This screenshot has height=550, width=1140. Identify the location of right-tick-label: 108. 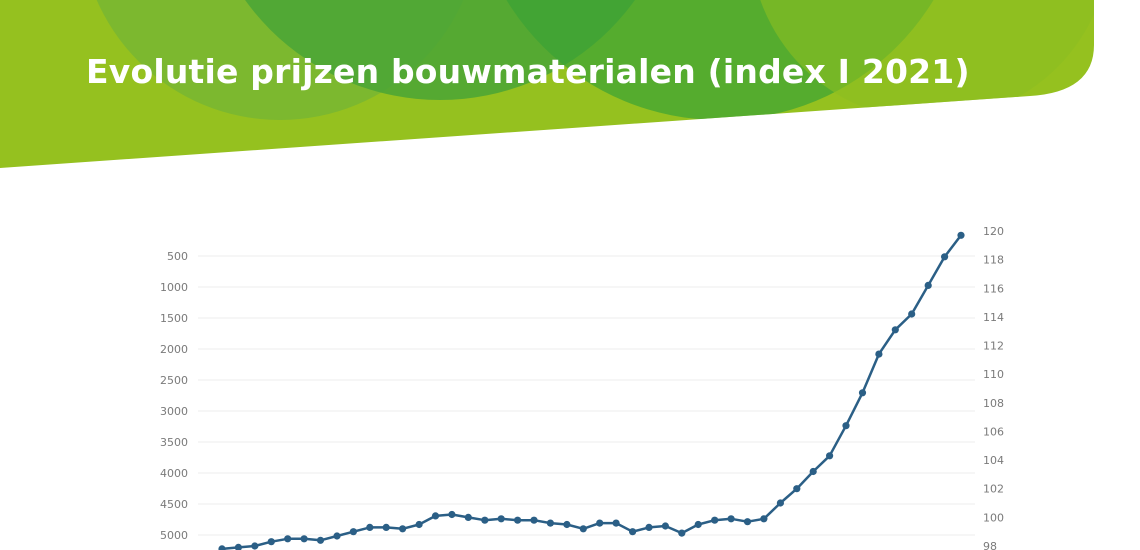
(993, 403).